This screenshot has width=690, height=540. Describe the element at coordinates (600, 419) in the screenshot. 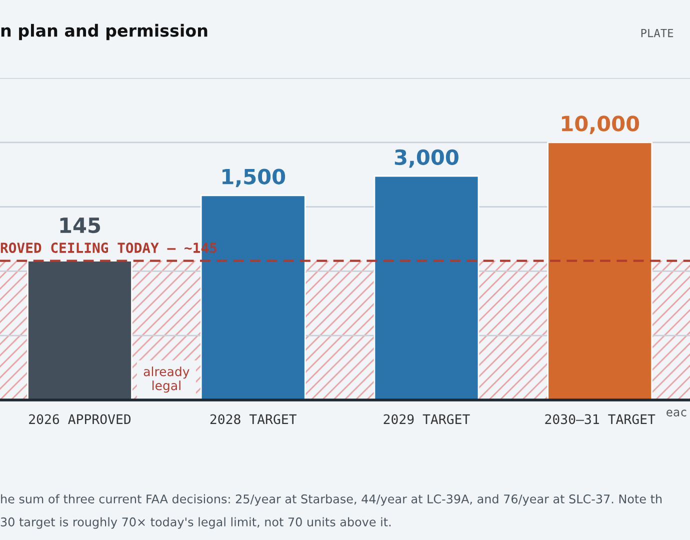

I see `x-tick-label: 2030–31 TARGET` at that location.